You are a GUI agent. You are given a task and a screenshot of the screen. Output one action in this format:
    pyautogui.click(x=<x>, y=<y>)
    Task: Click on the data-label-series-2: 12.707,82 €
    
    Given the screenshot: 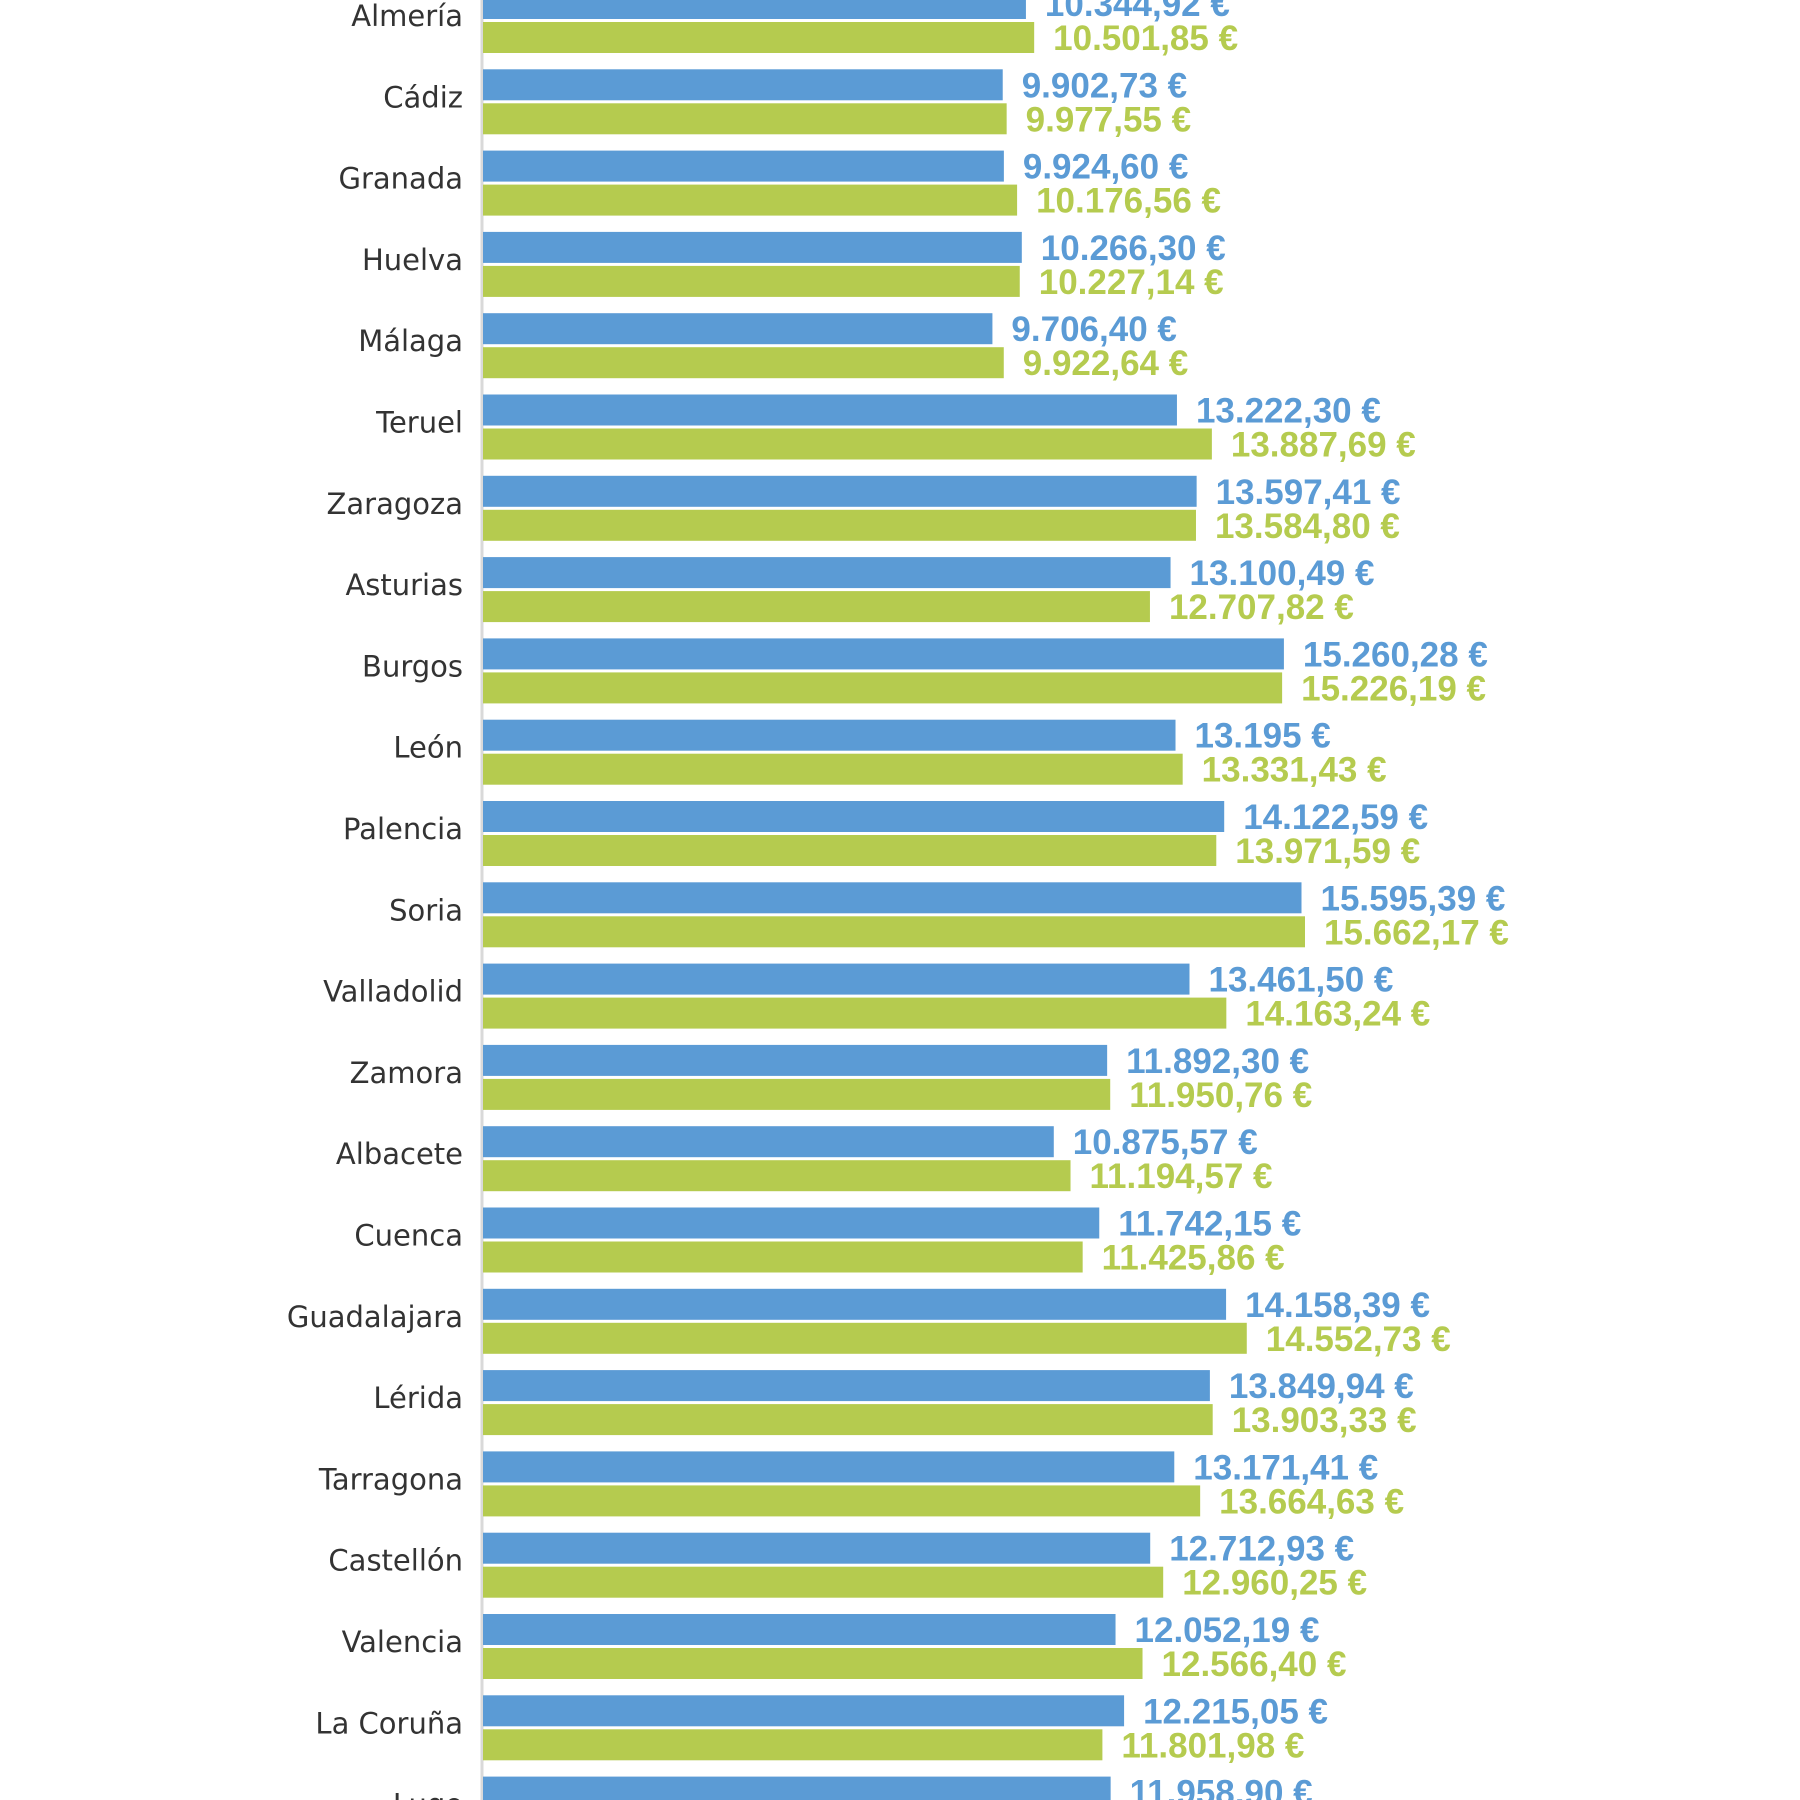 What is the action you would take?
    pyautogui.click(x=1261, y=607)
    